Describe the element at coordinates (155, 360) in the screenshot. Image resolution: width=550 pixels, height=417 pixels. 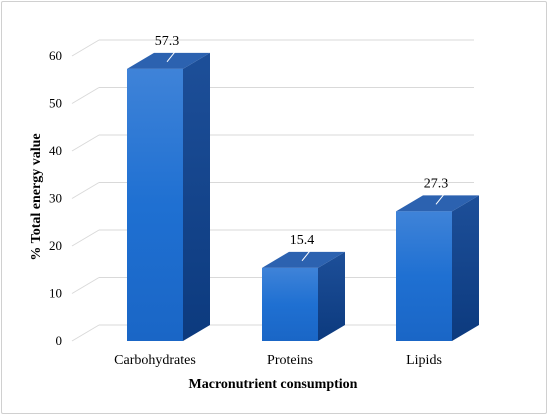
I see `x-category-label: Carbohydrates` at that location.